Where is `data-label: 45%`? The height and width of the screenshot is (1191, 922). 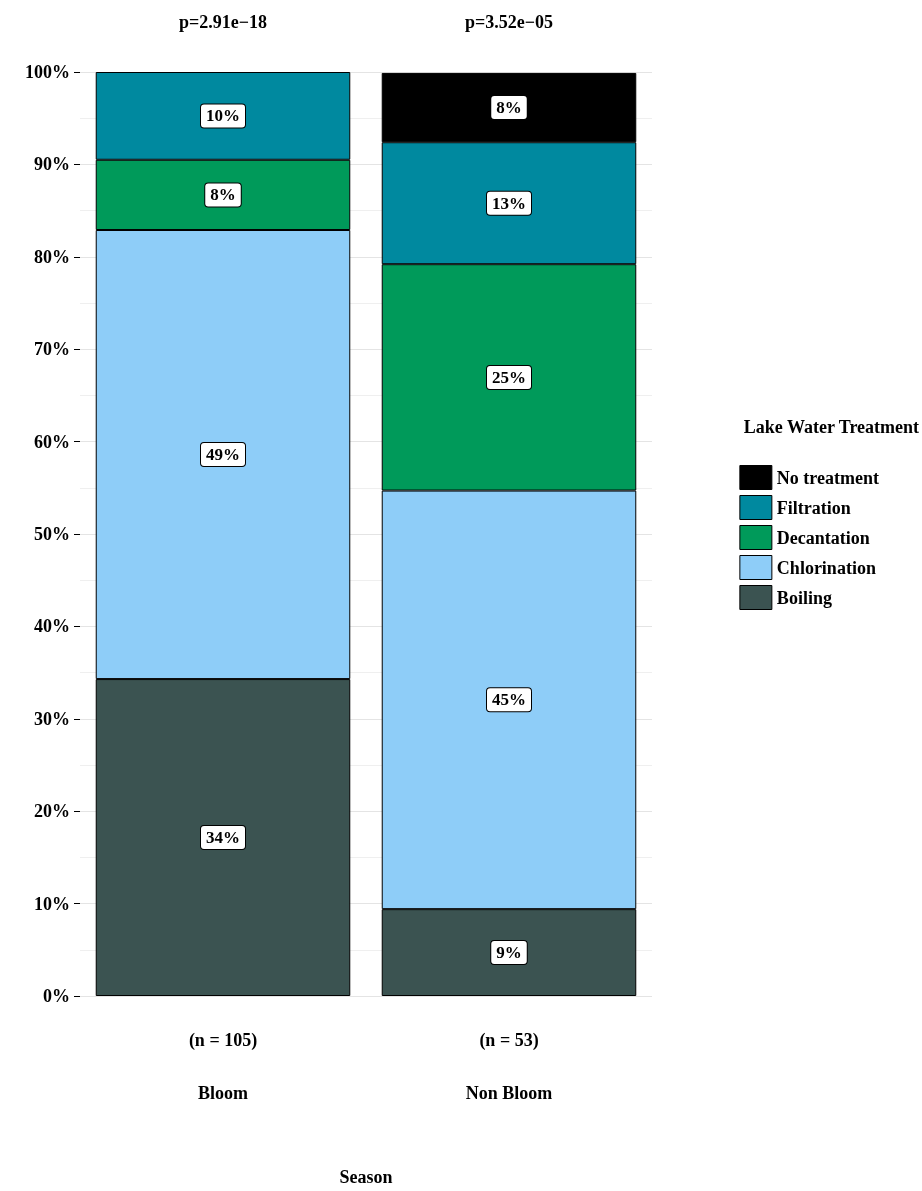
data-label: 45% is located at coordinates (509, 700).